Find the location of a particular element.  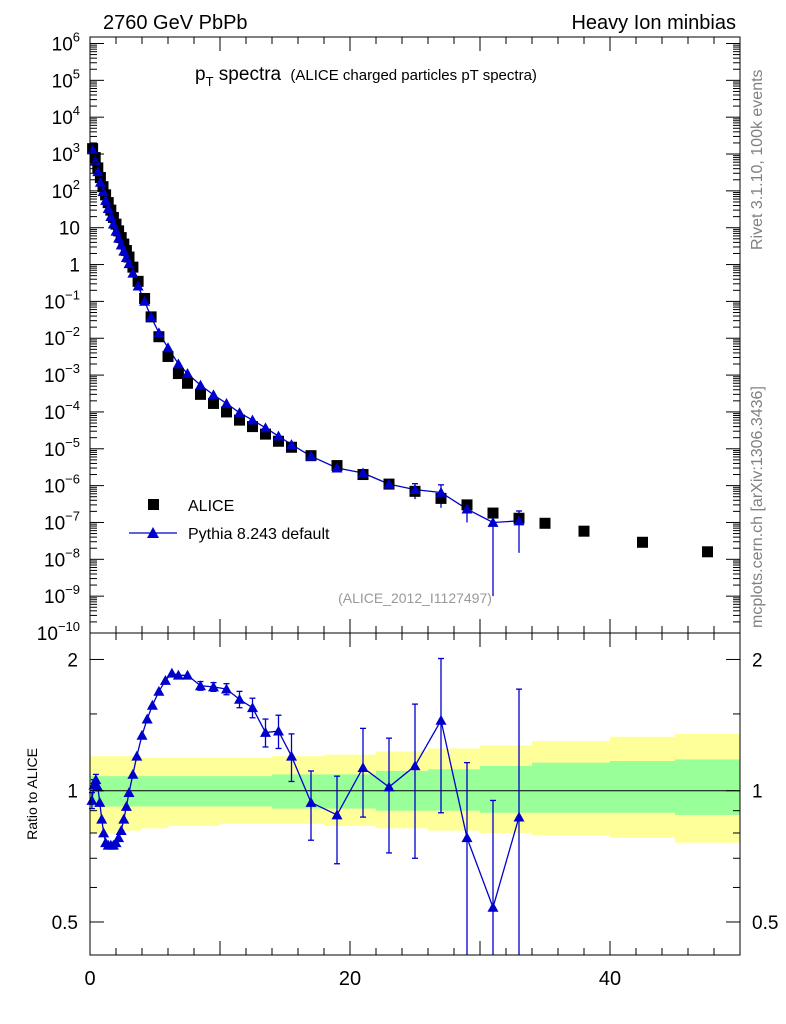

title-main-rest: spectra is located at coordinates (248, 74).